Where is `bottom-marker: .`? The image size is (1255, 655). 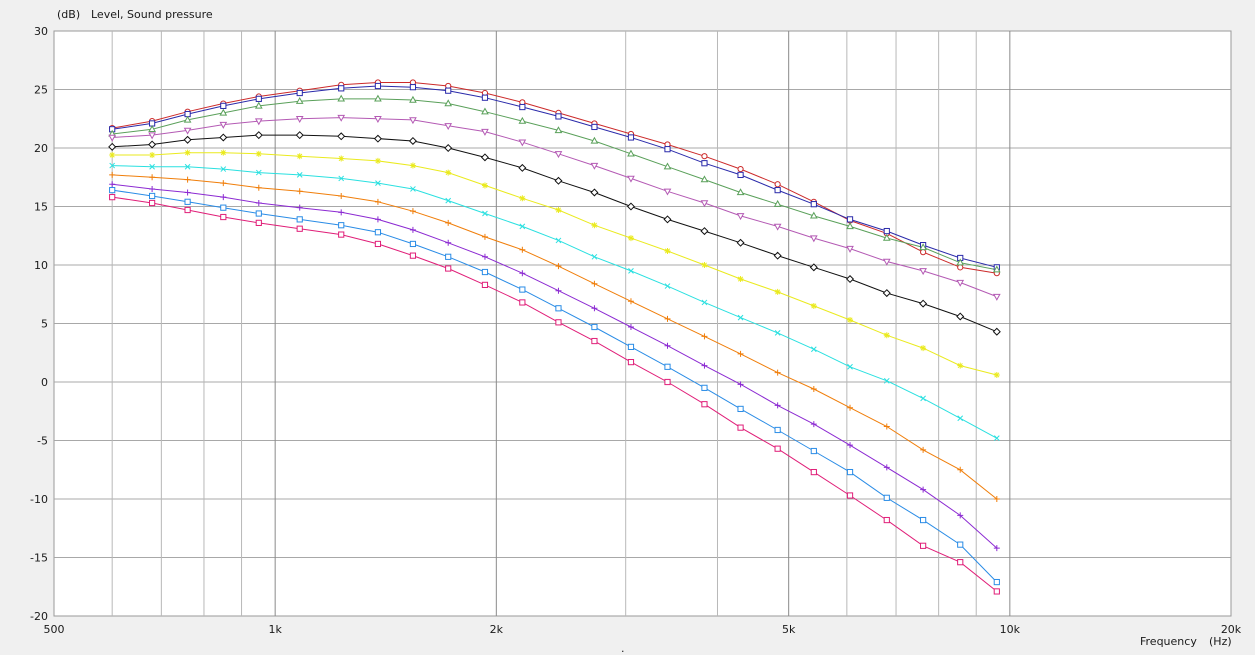
bottom-marker: . is located at coordinates (623, 648).